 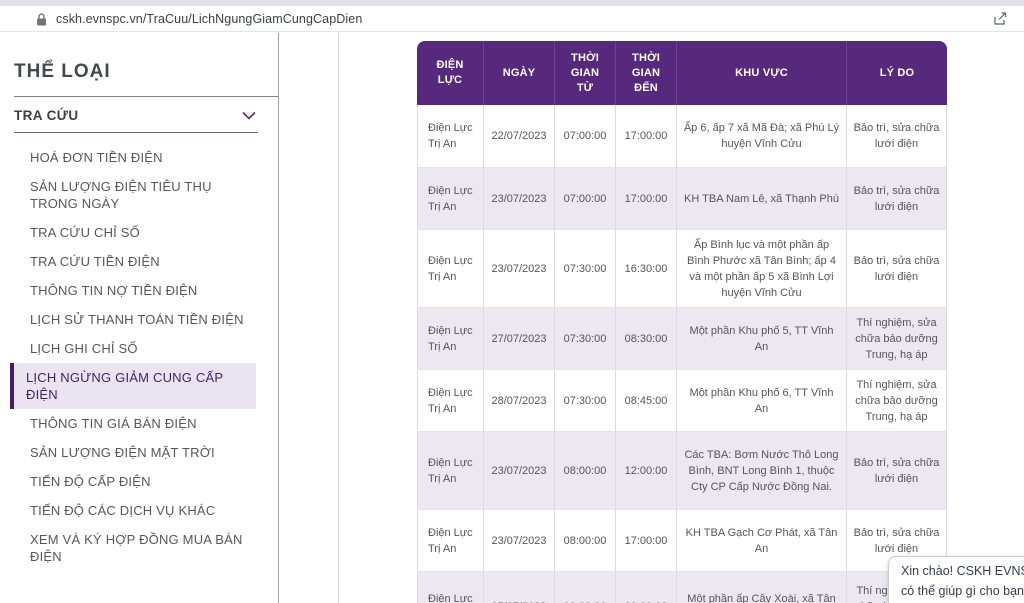 What do you see at coordinates (519, 587) in the screenshot?
I see `cell-ngay: 25/07/2023` at bounding box center [519, 587].